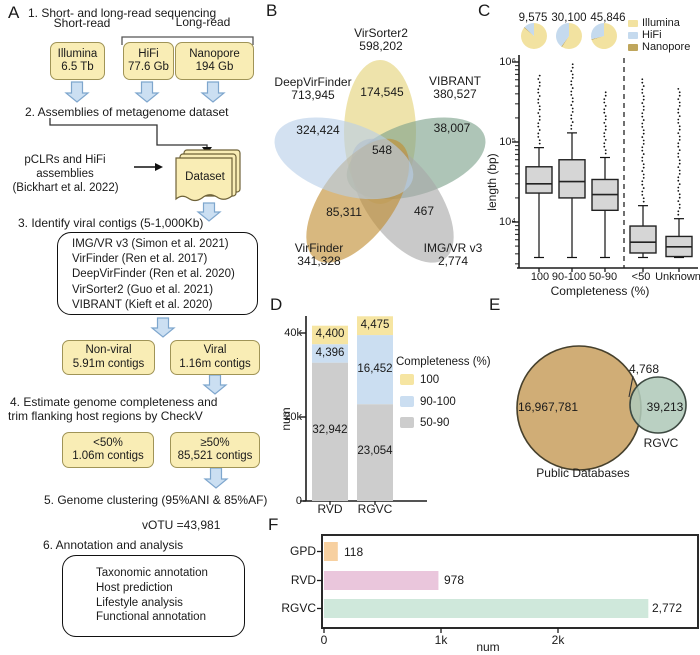  What do you see at coordinates (77, 92) in the screenshot?
I see `arrow-down-illumina` at bounding box center [77, 92].